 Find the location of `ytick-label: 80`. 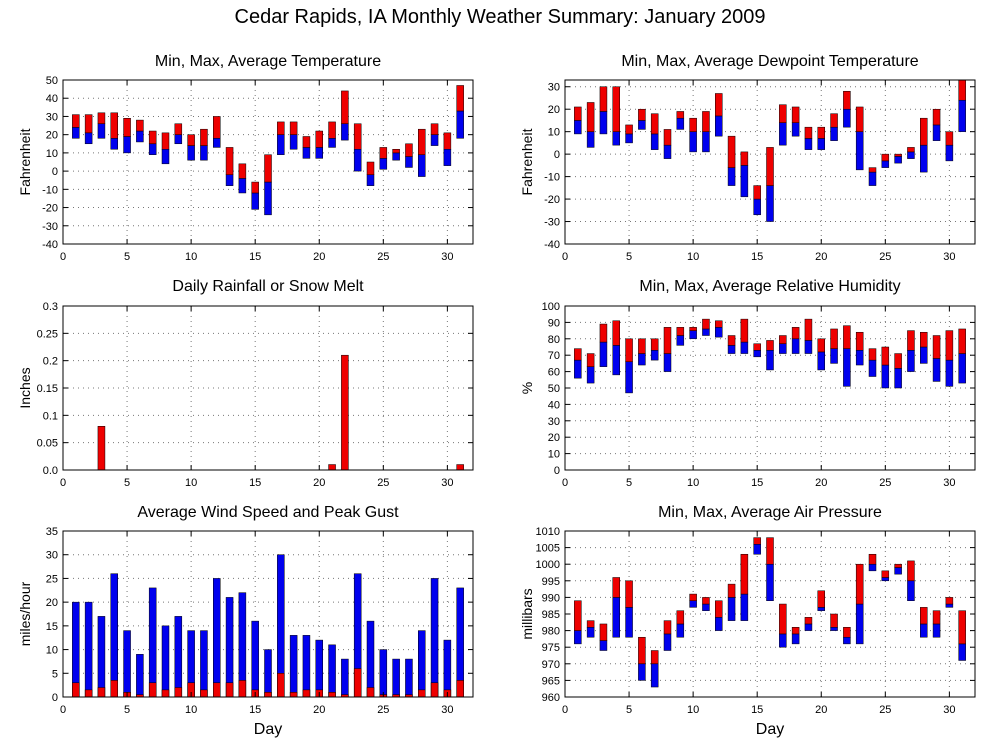

ytick-label: 80 is located at coordinates (554, 340).